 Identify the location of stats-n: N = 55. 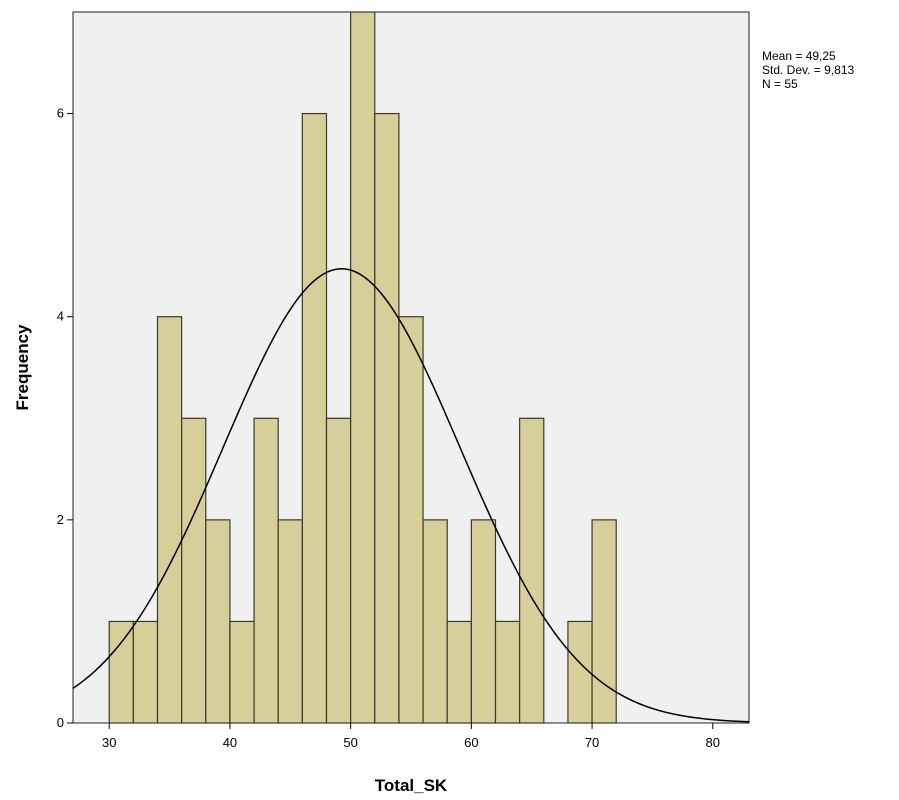
(780, 84).